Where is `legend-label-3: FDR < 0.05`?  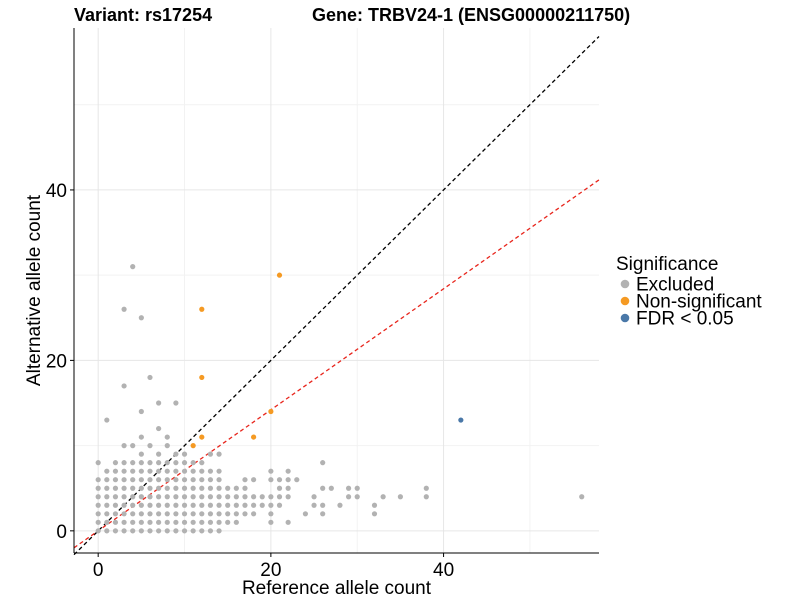 legend-label-3: FDR < 0.05 is located at coordinates (685, 319).